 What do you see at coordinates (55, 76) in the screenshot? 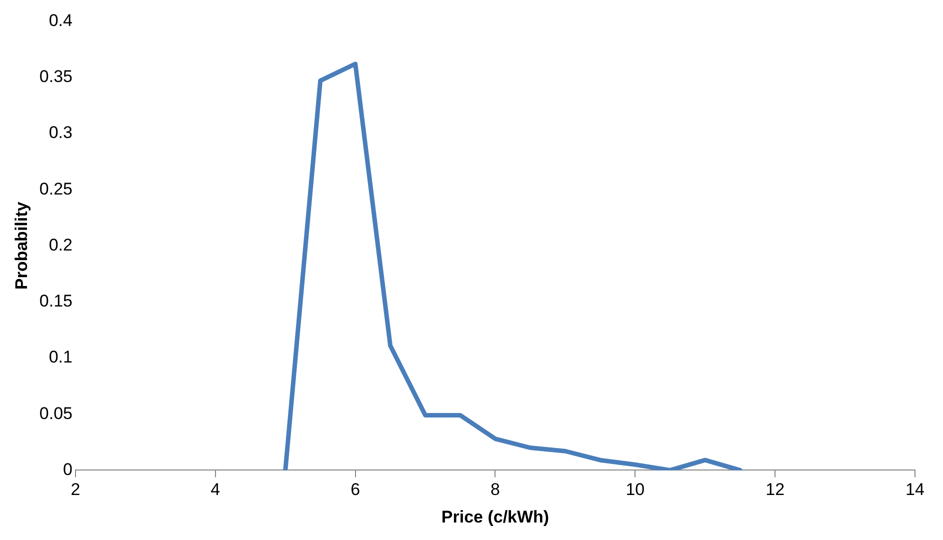
I see `y-tick-label: 0.35` at bounding box center [55, 76].